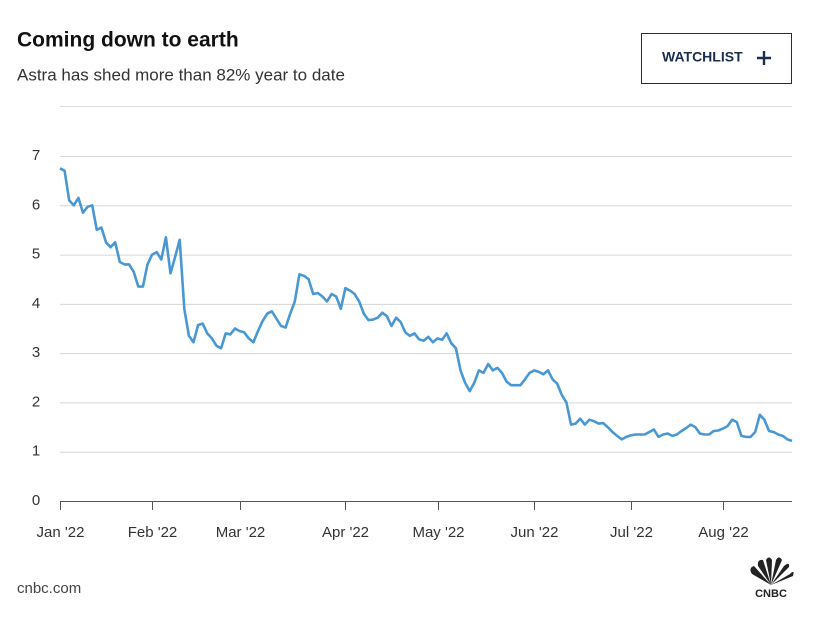  What do you see at coordinates (61, 532) in the screenshot?
I see `x-tick-label: Jan '22` at bounding box center [61, 532].